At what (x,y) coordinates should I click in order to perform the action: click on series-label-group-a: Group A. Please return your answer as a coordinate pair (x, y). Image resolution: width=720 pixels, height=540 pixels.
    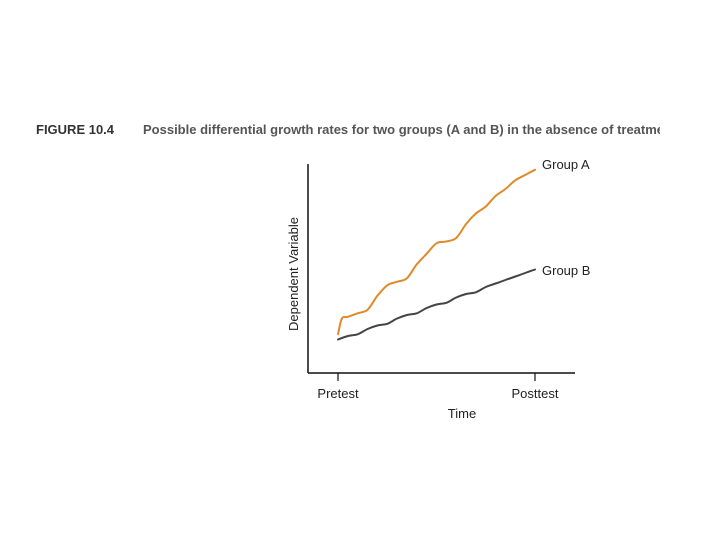
    Looking at the image, I should click on (566, 164).